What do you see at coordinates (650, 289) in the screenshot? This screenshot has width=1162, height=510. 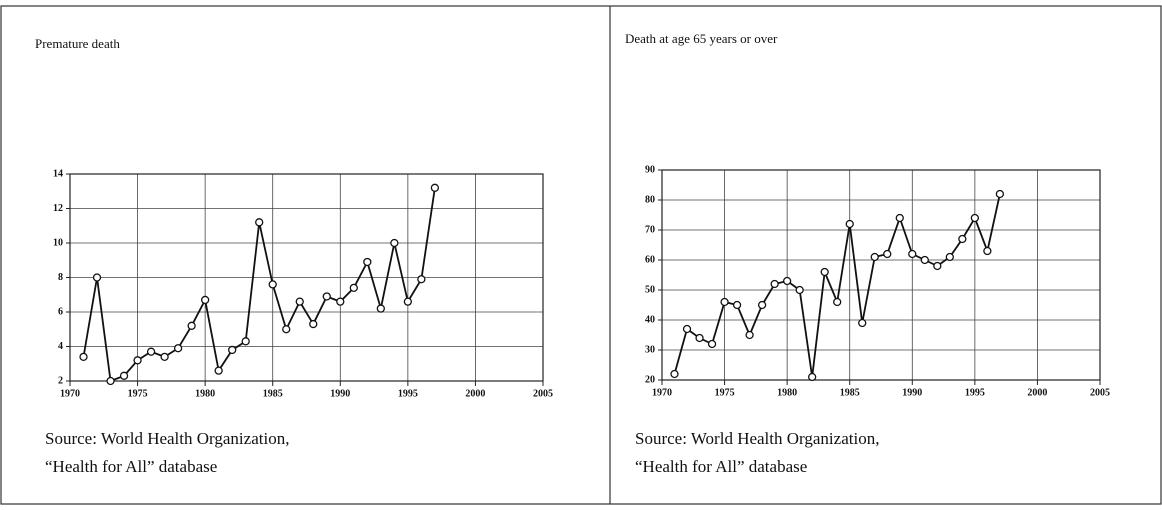 I see `y-tick-label: 50` at bounding box center [650, 289].